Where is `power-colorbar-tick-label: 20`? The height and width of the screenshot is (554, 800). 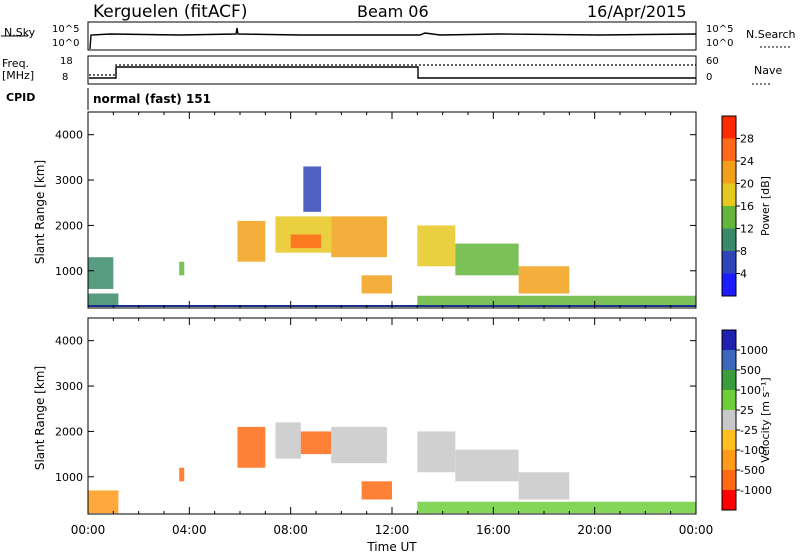 power-colorbar-tick-label: 20 is located at coordinates (747, 184).